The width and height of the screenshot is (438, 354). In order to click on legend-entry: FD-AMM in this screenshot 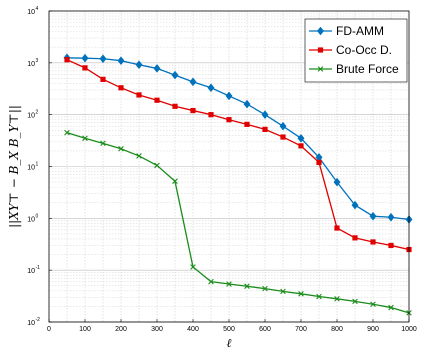, I will do `click(346, 31)`.